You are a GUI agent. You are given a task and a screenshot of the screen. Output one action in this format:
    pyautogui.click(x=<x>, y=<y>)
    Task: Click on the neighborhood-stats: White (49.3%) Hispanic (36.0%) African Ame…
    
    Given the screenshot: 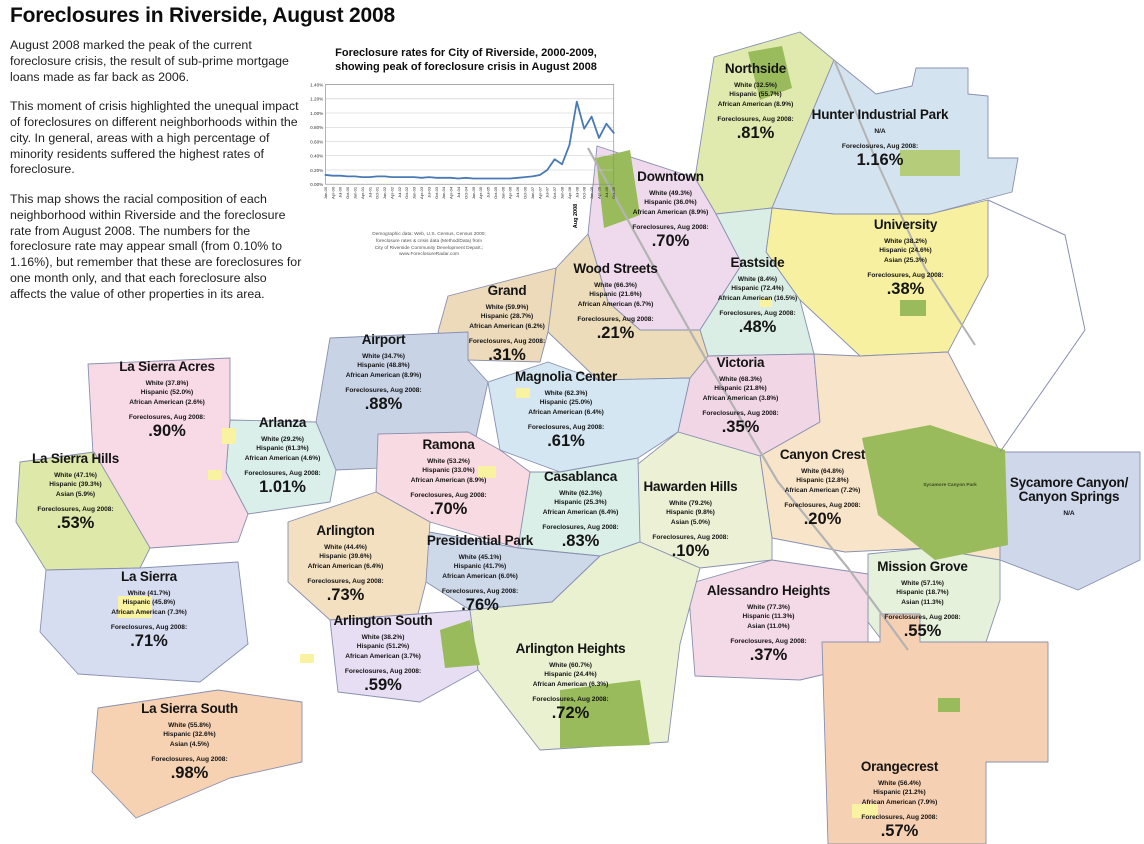 What is the action you would take?
    pyautogui.click(x=670, y=203)
    